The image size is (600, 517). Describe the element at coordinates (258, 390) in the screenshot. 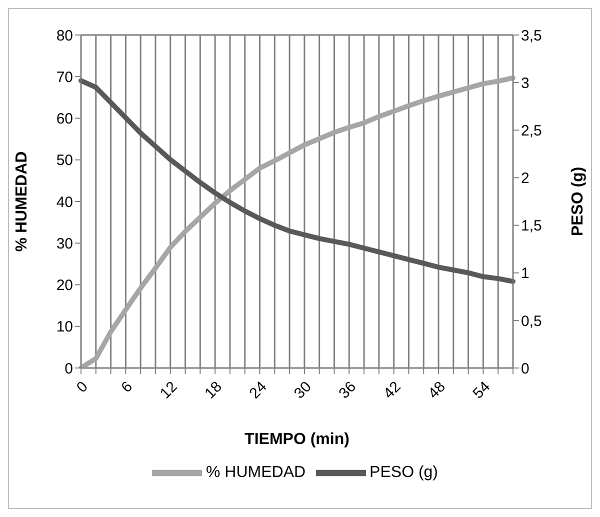

I see `x-tick-label: 24` at that location.